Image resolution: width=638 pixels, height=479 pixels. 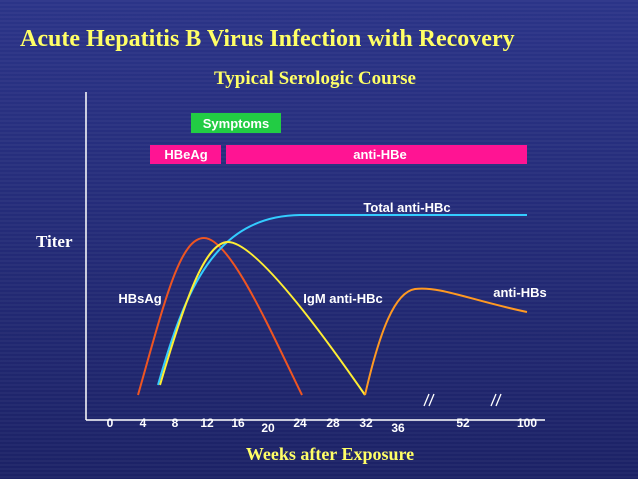 What do you see at coordinates (207, 423) in the screenshot?
I see `x-tick-label: 12` at bounding box center [207, 423].